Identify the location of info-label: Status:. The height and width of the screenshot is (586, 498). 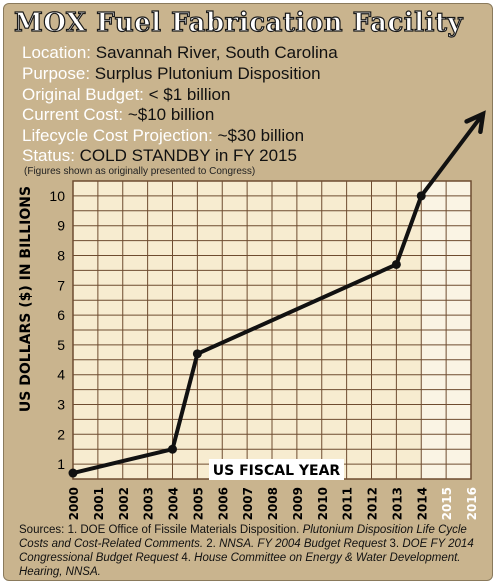
(48, 155).